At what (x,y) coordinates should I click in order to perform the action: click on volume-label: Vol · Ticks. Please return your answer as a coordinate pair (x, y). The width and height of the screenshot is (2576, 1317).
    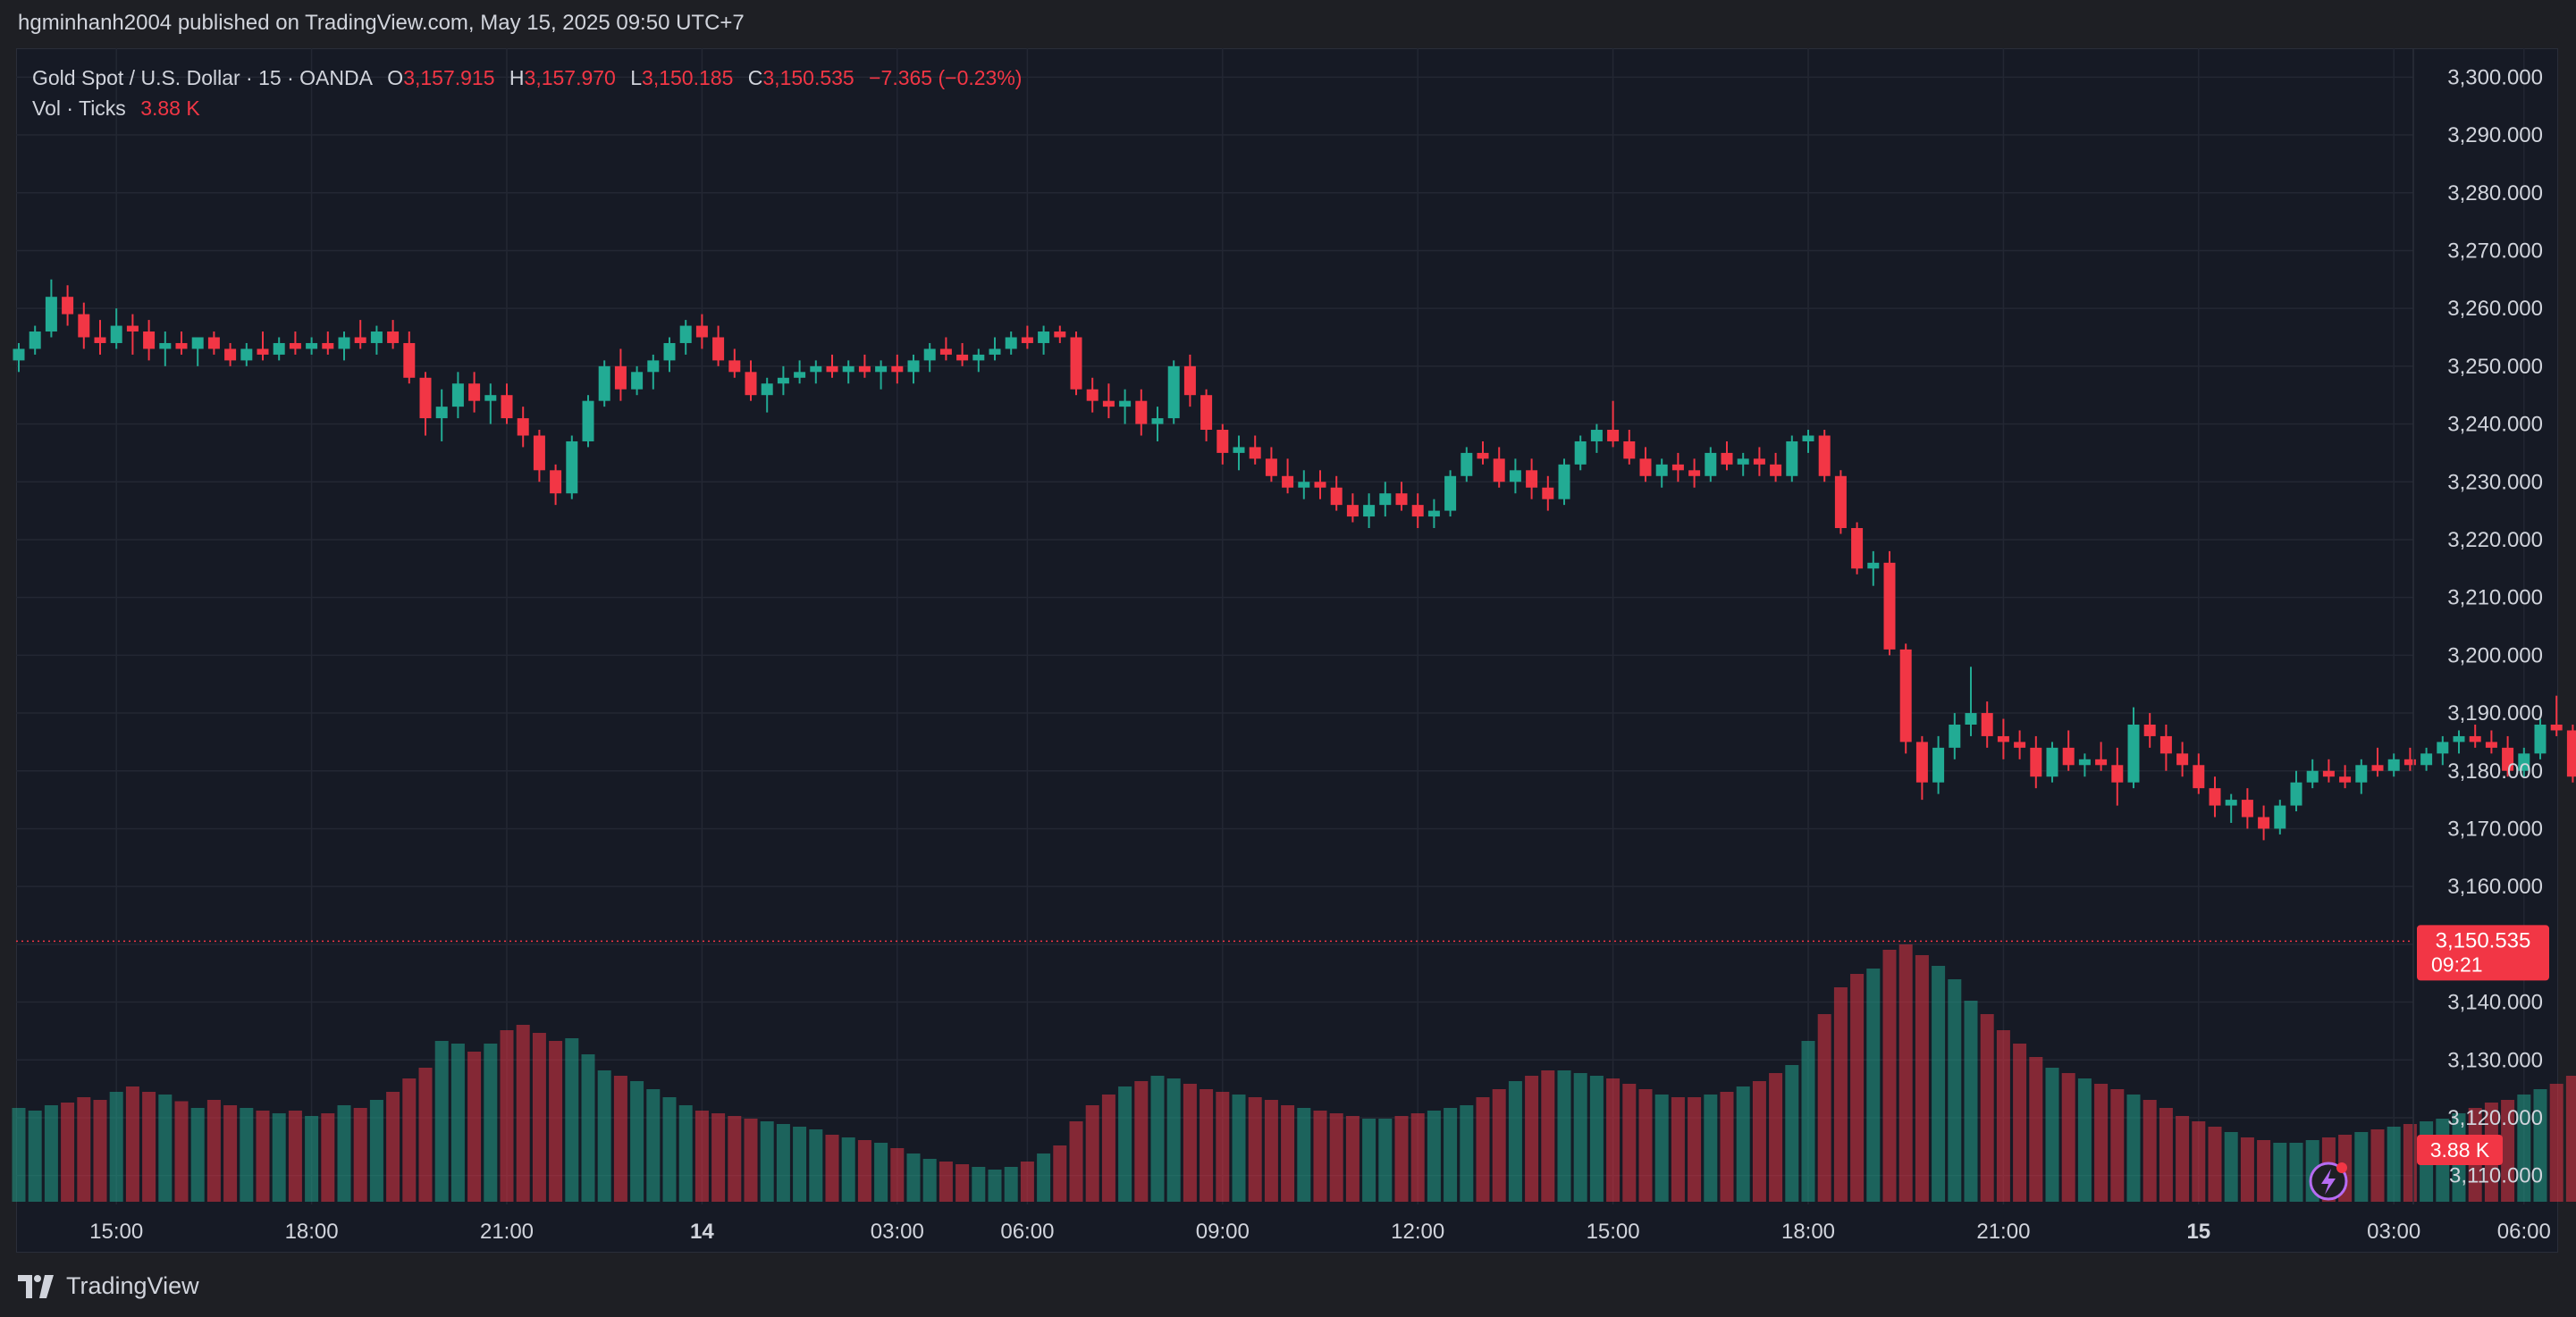
    Looking at the image, I should click on (79, 108).